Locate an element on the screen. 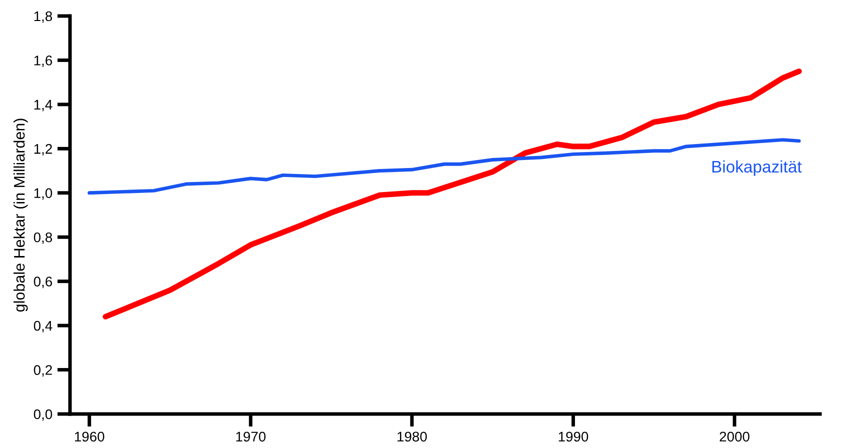 This screenshot has width=850, height=448. x-tick-label: 1990 is located at coordinates (573, 437).